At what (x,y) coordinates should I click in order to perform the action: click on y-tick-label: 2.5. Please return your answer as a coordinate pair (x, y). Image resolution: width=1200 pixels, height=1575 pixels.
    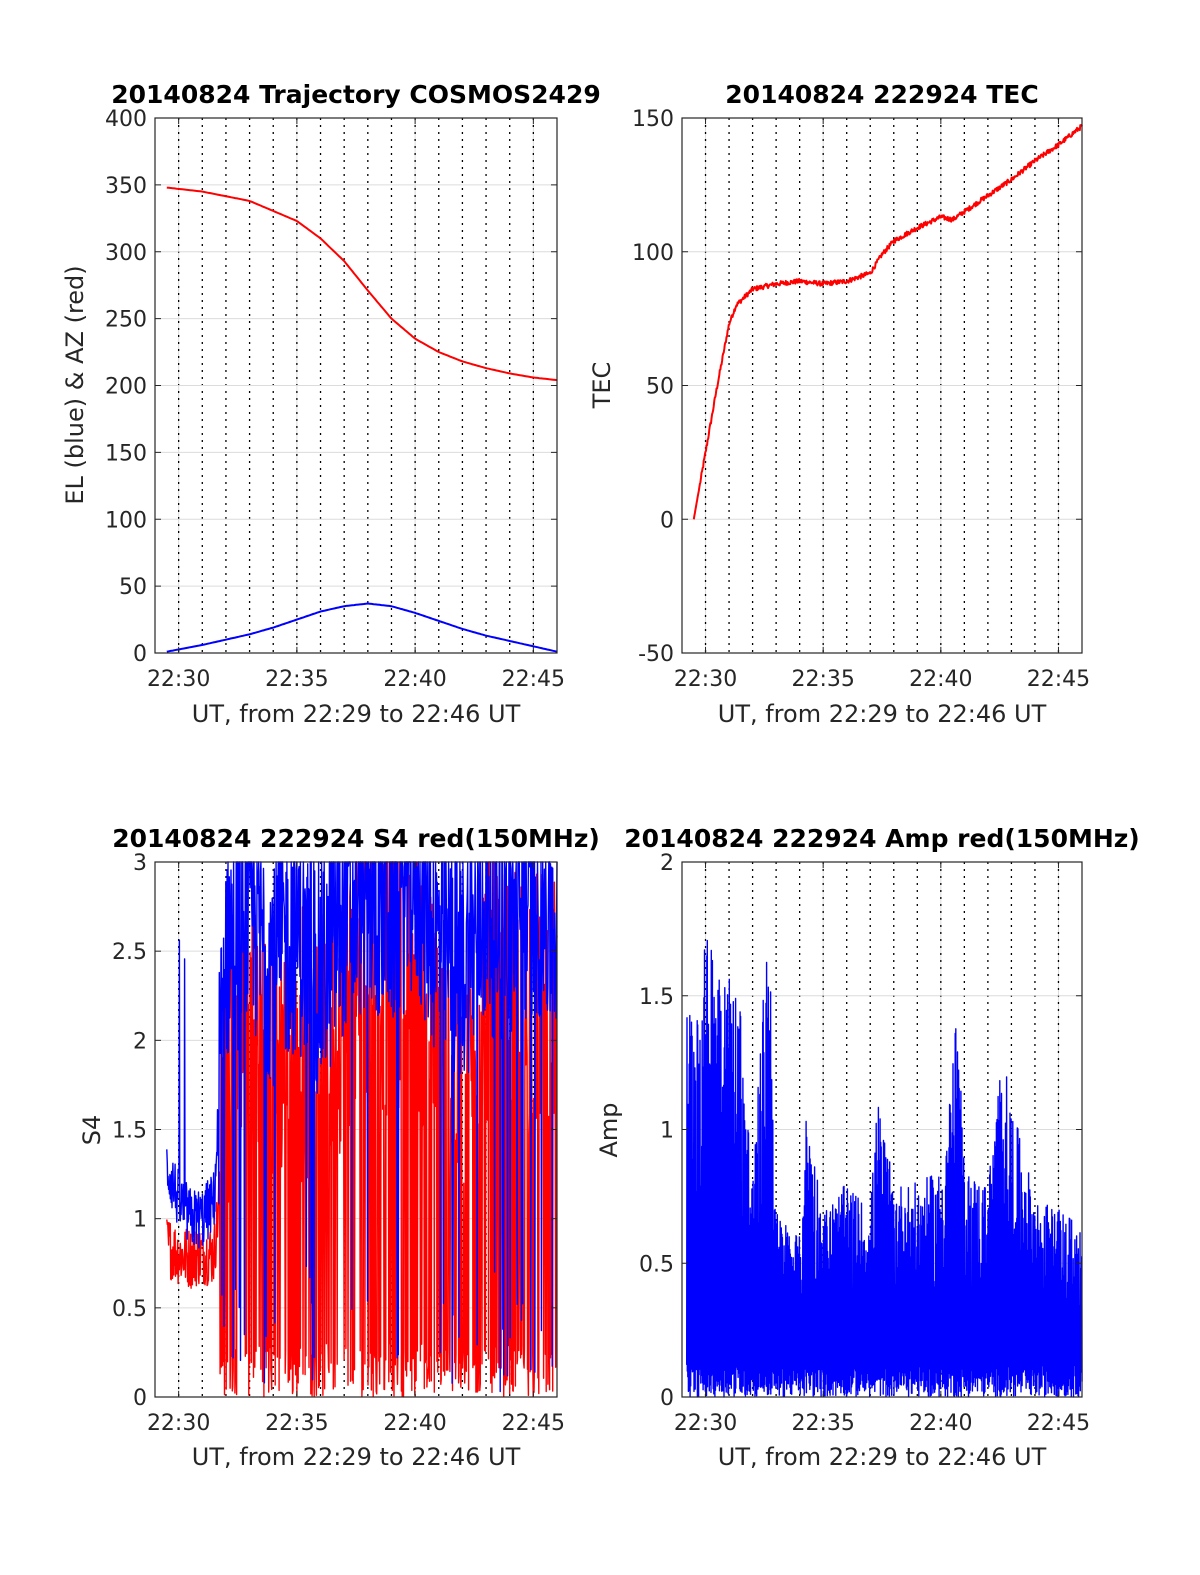
    Looking at the image, I should click on (129, 952).